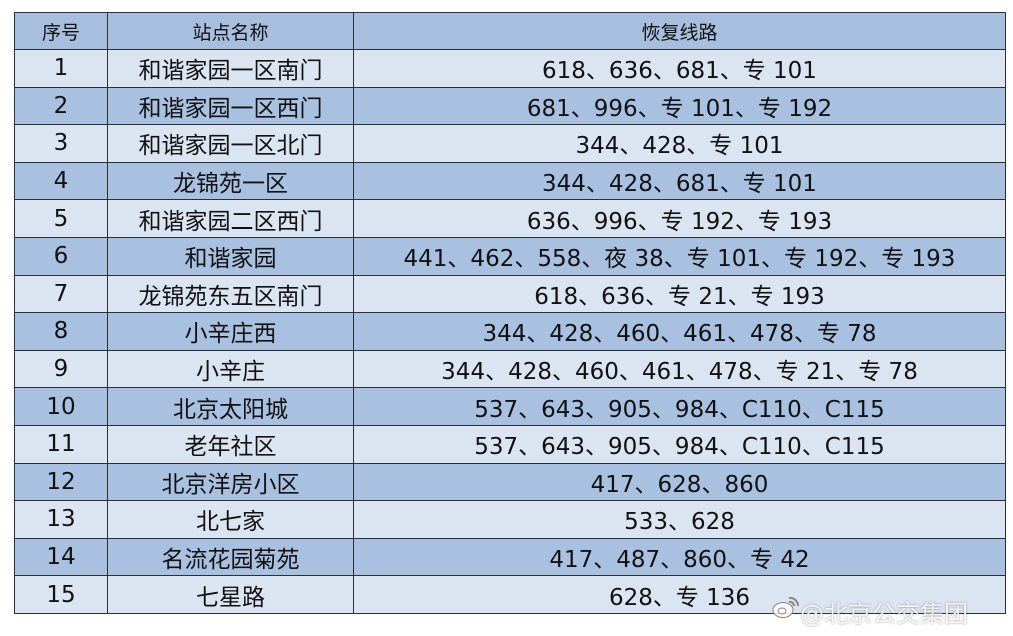  What do you see at coordinates (61, 181) in the screenshot?
I see `row-index: 4` at bounding box center [61, 181].